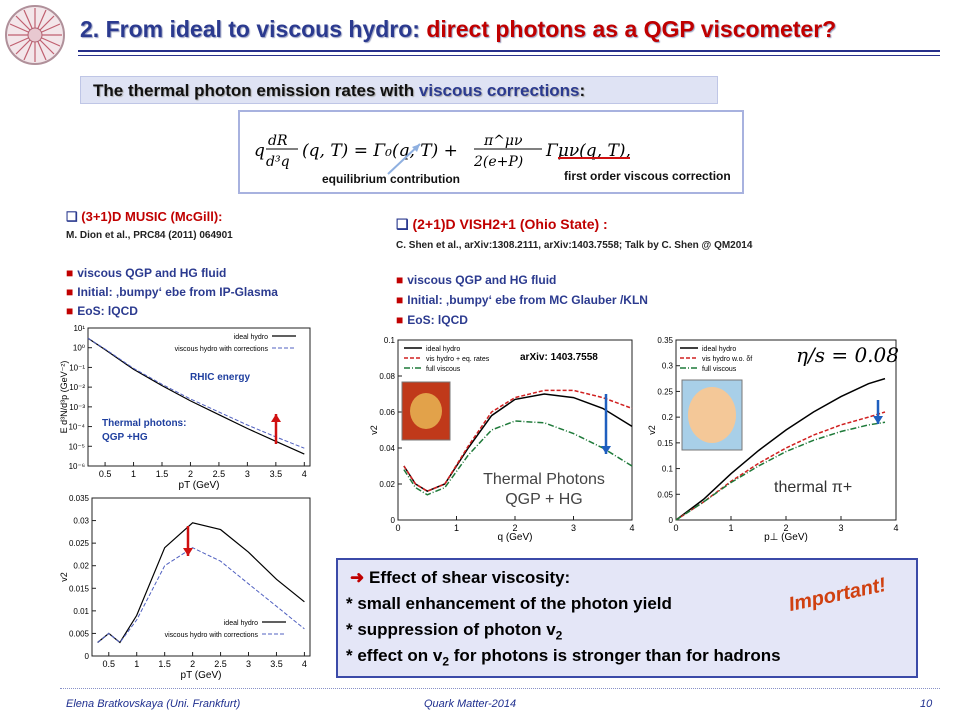 This screenshot has width=960, height=720. I want to click on chart-annotation-arxiv: arXiv: 1403.7558, so click(559, 357).